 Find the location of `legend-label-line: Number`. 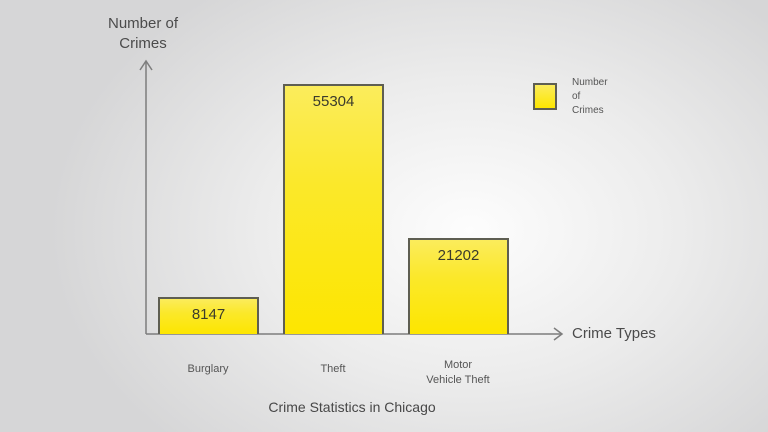

legend-label-line: Number is located at coordinates (590, 82).